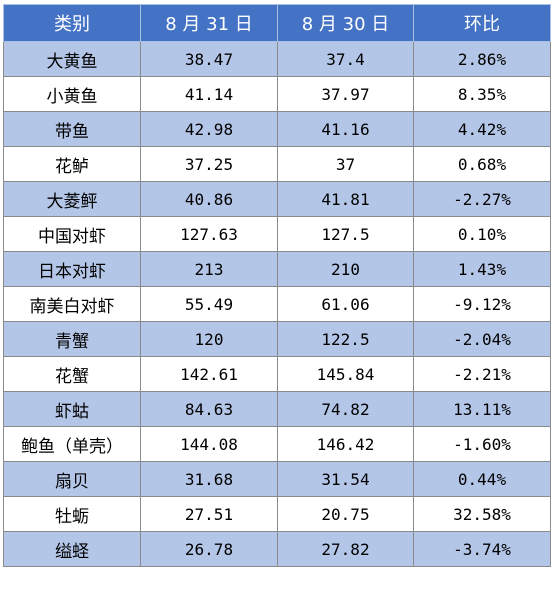 The height and width of the screenshot is (589, 555). What do you see at coordinates (209, 409) in the screenshot?
I see `aug-31-cell: 84.63` at bounding box center [209, 409].